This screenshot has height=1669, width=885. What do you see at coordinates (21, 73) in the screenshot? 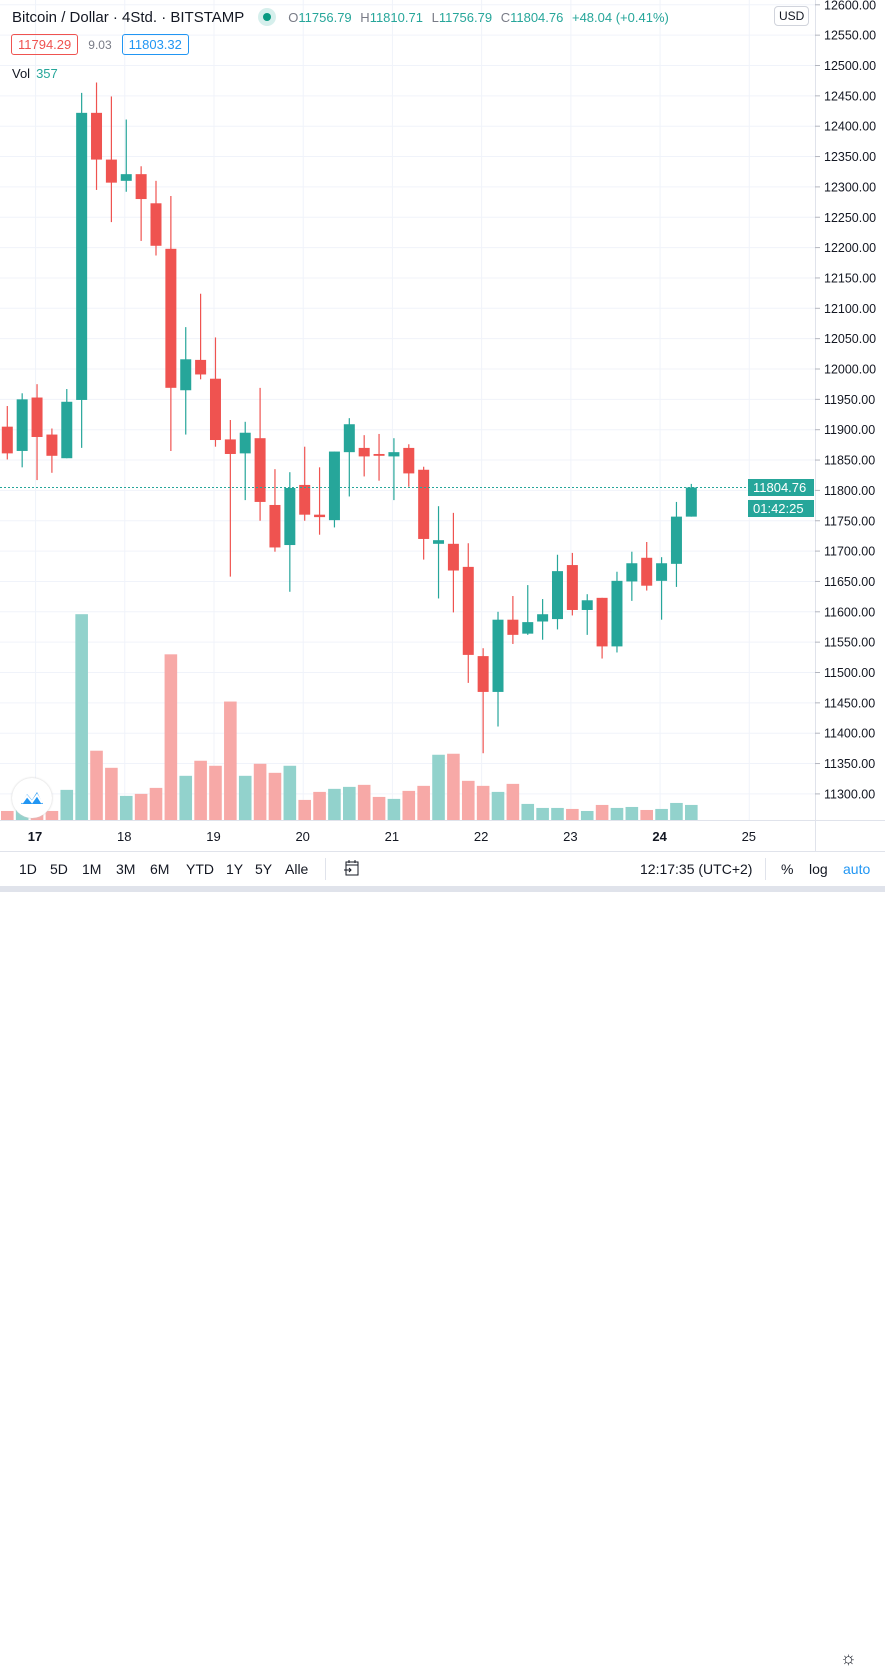
I see `volume-label: Vol` at bounding box center [21, 73].